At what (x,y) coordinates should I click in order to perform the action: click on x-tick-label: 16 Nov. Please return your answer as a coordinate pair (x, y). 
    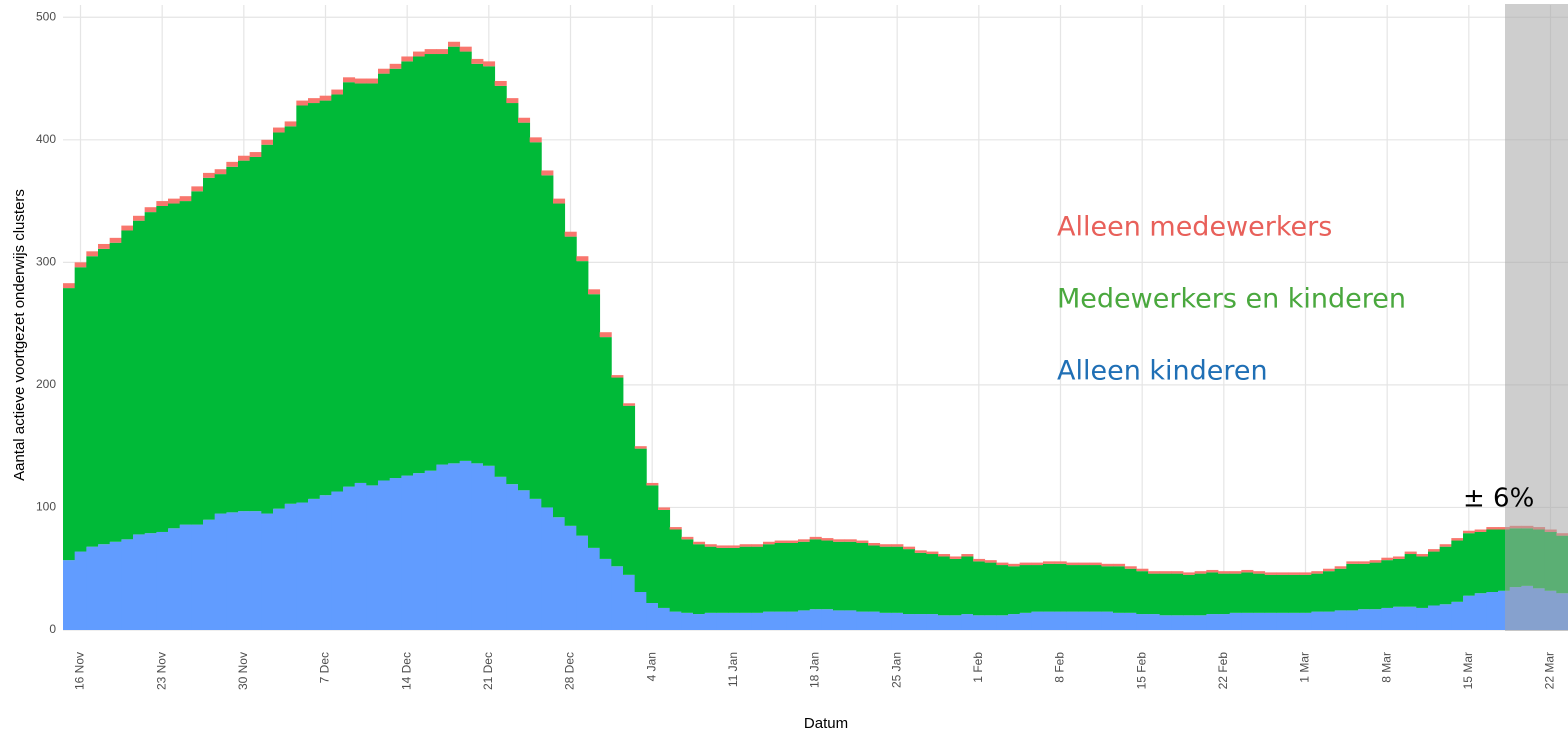
    Looking at the image, I should click on (80, 671).